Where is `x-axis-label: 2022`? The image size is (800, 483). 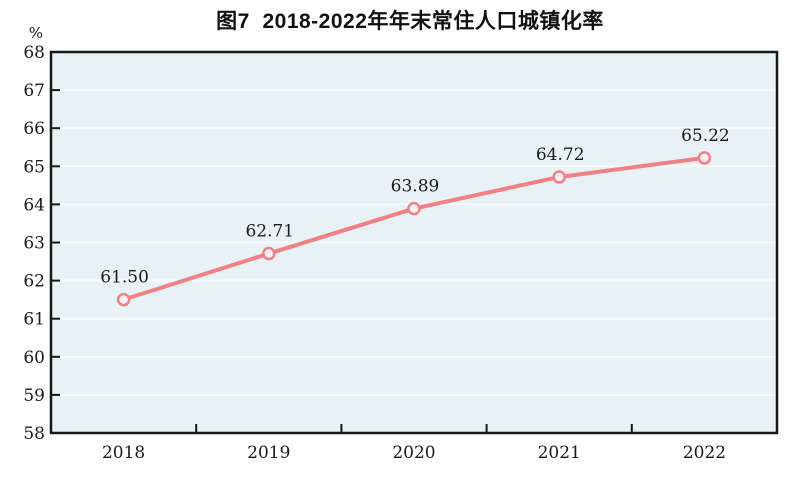
x-axis-label: 2022 is located at coordinates (704, 453).